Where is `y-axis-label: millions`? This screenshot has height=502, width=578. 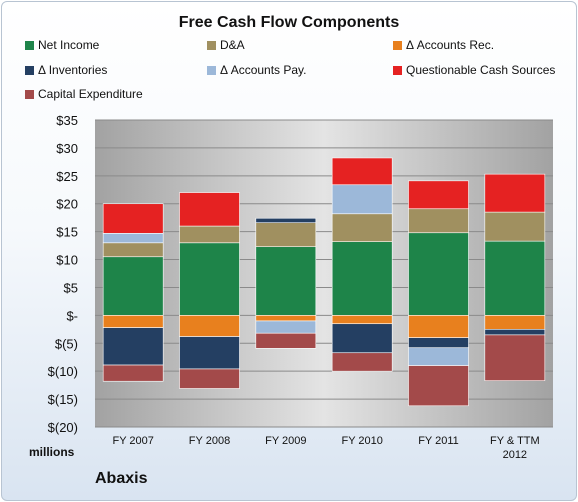 y-axis-label: millions is located at coordinates (52, 452).